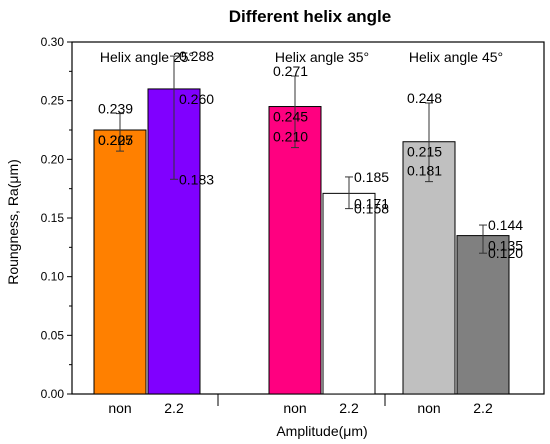 The width and height of the screenshot is (550, 444). Describe the element at coordinates (505, 253) in the screenshot. I see `data-label-low: 0.120` at that location.